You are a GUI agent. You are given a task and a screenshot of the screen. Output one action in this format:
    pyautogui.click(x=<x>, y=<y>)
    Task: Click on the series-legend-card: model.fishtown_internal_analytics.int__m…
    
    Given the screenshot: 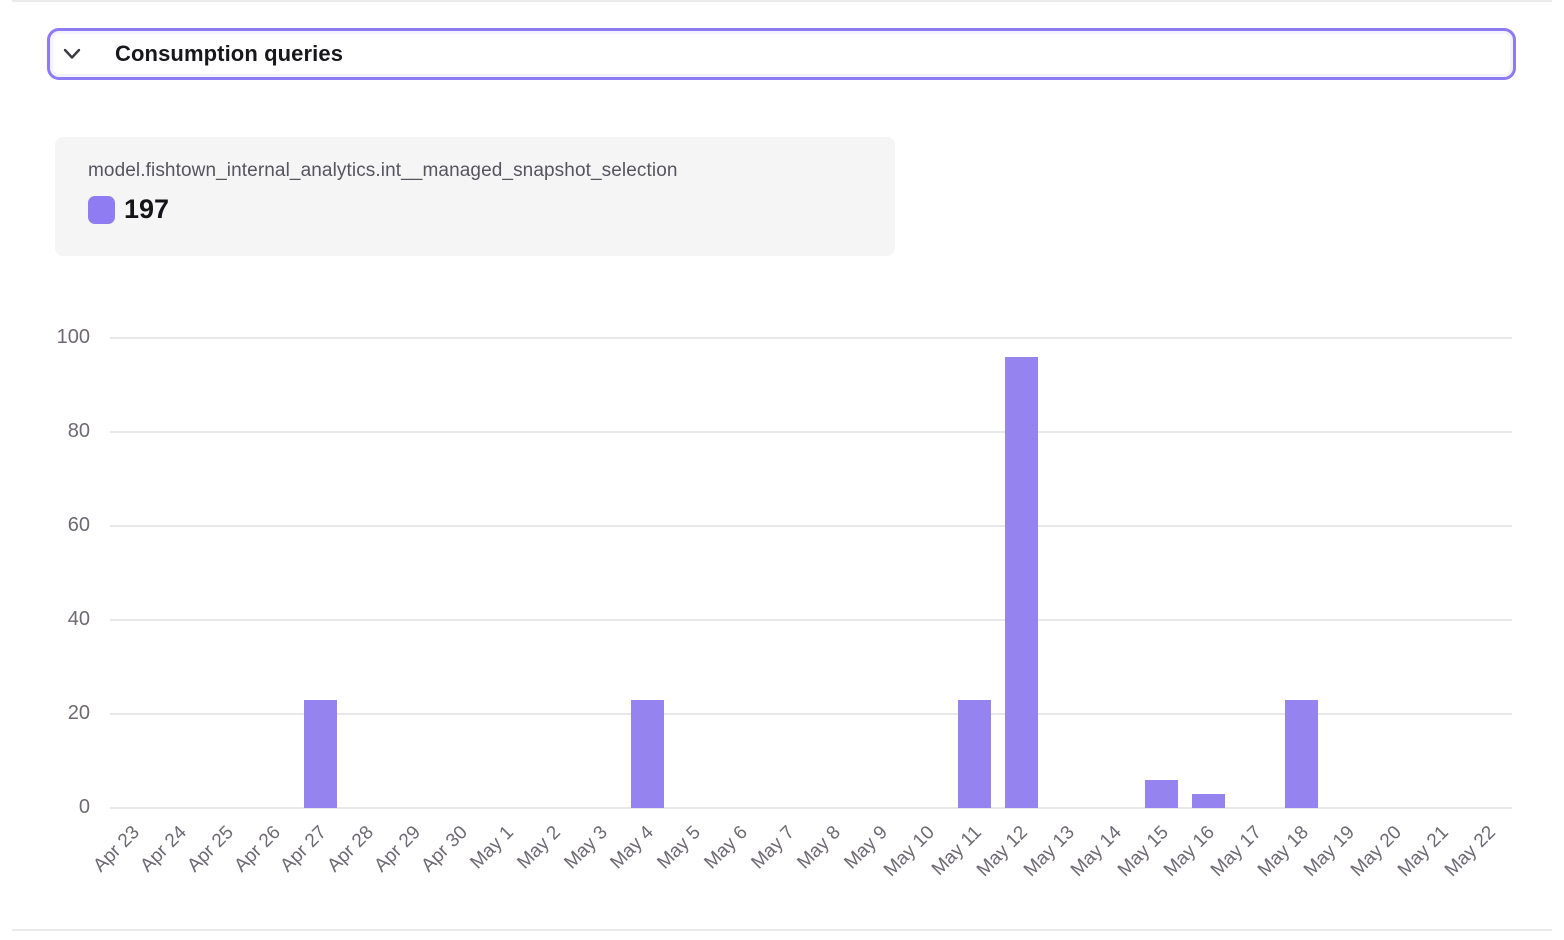 What is the action you would take?
    pyautogui.click(x=475, y=196)
    